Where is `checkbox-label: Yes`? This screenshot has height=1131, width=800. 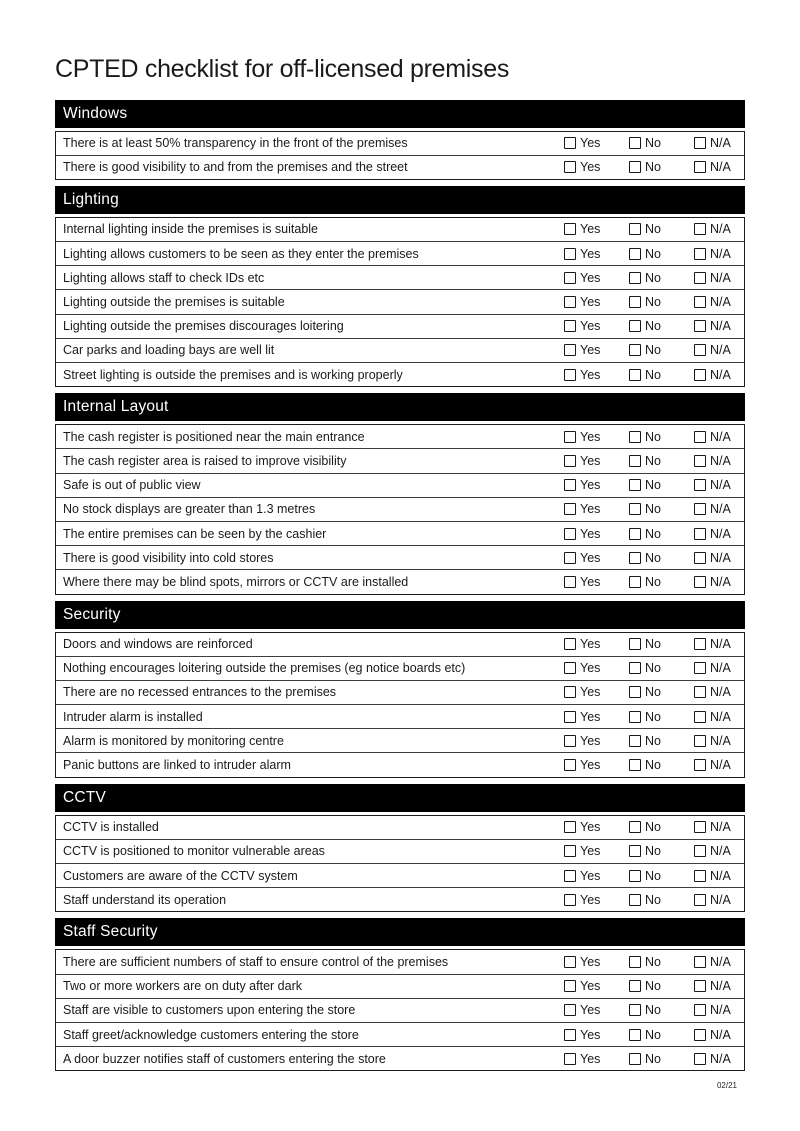 checkbox-label: Yes is located at coordinates (590, 277).